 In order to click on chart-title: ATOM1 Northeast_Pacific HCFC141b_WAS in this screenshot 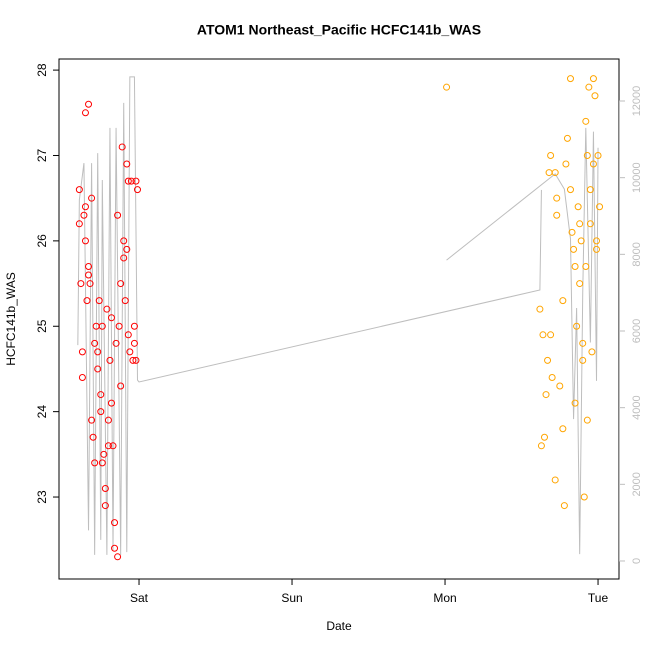, I will do `click(339, 30)`.